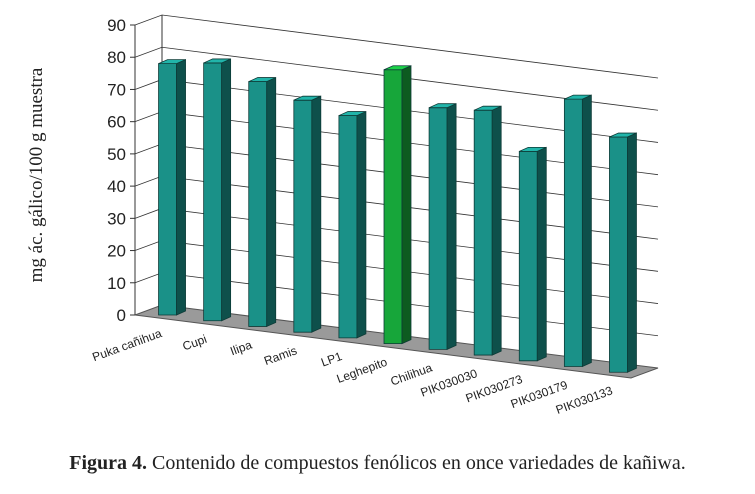  I want to click on x-tick-label: Ramis, so click(280, 355).